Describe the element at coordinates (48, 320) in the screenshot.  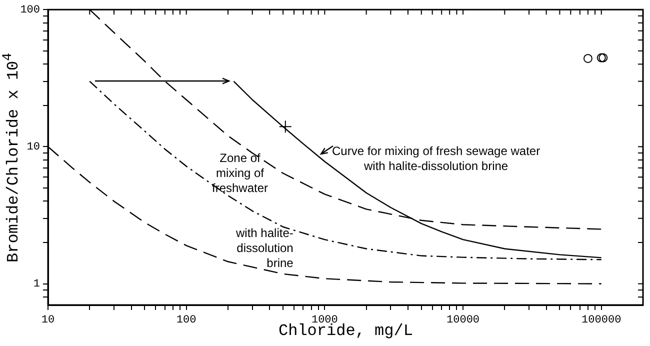
I see `x-tick-label: 10` at that location.